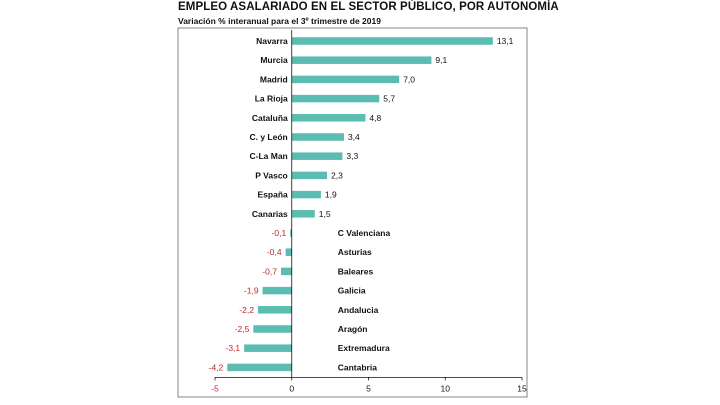 The image size is (720, 405). What do you see at coordinates (409, 79) in the screenshot?
I see `value-label-2: 7,0` at bounding box center [409, 79].